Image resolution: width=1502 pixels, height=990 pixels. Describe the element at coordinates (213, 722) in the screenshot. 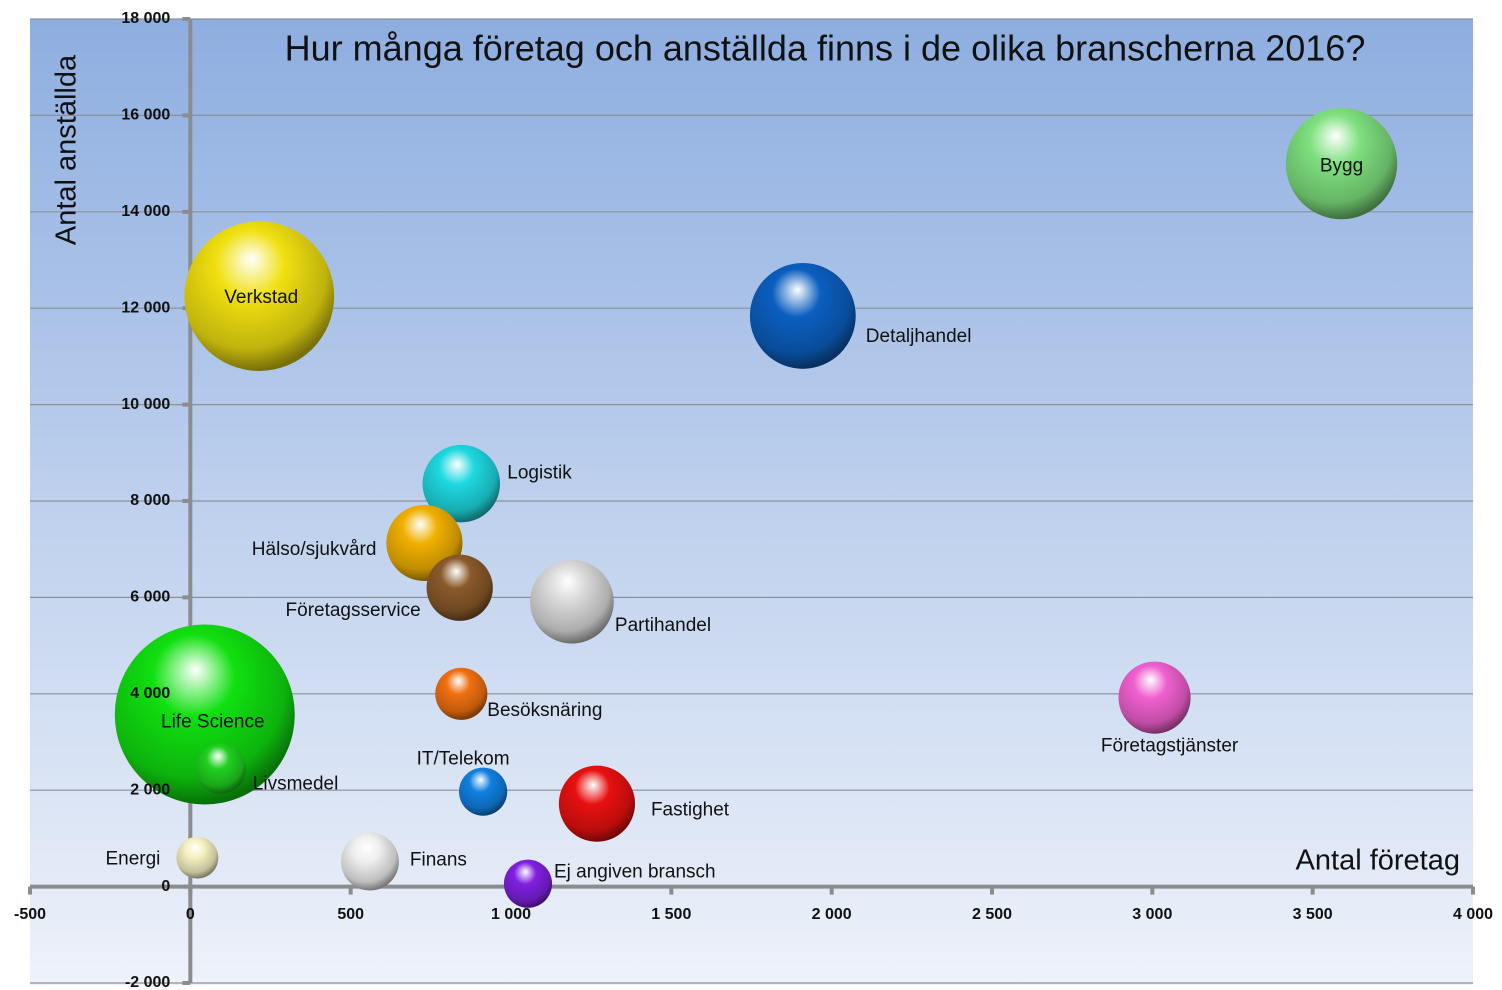

I see `bubble-label: Life Science` at that location.